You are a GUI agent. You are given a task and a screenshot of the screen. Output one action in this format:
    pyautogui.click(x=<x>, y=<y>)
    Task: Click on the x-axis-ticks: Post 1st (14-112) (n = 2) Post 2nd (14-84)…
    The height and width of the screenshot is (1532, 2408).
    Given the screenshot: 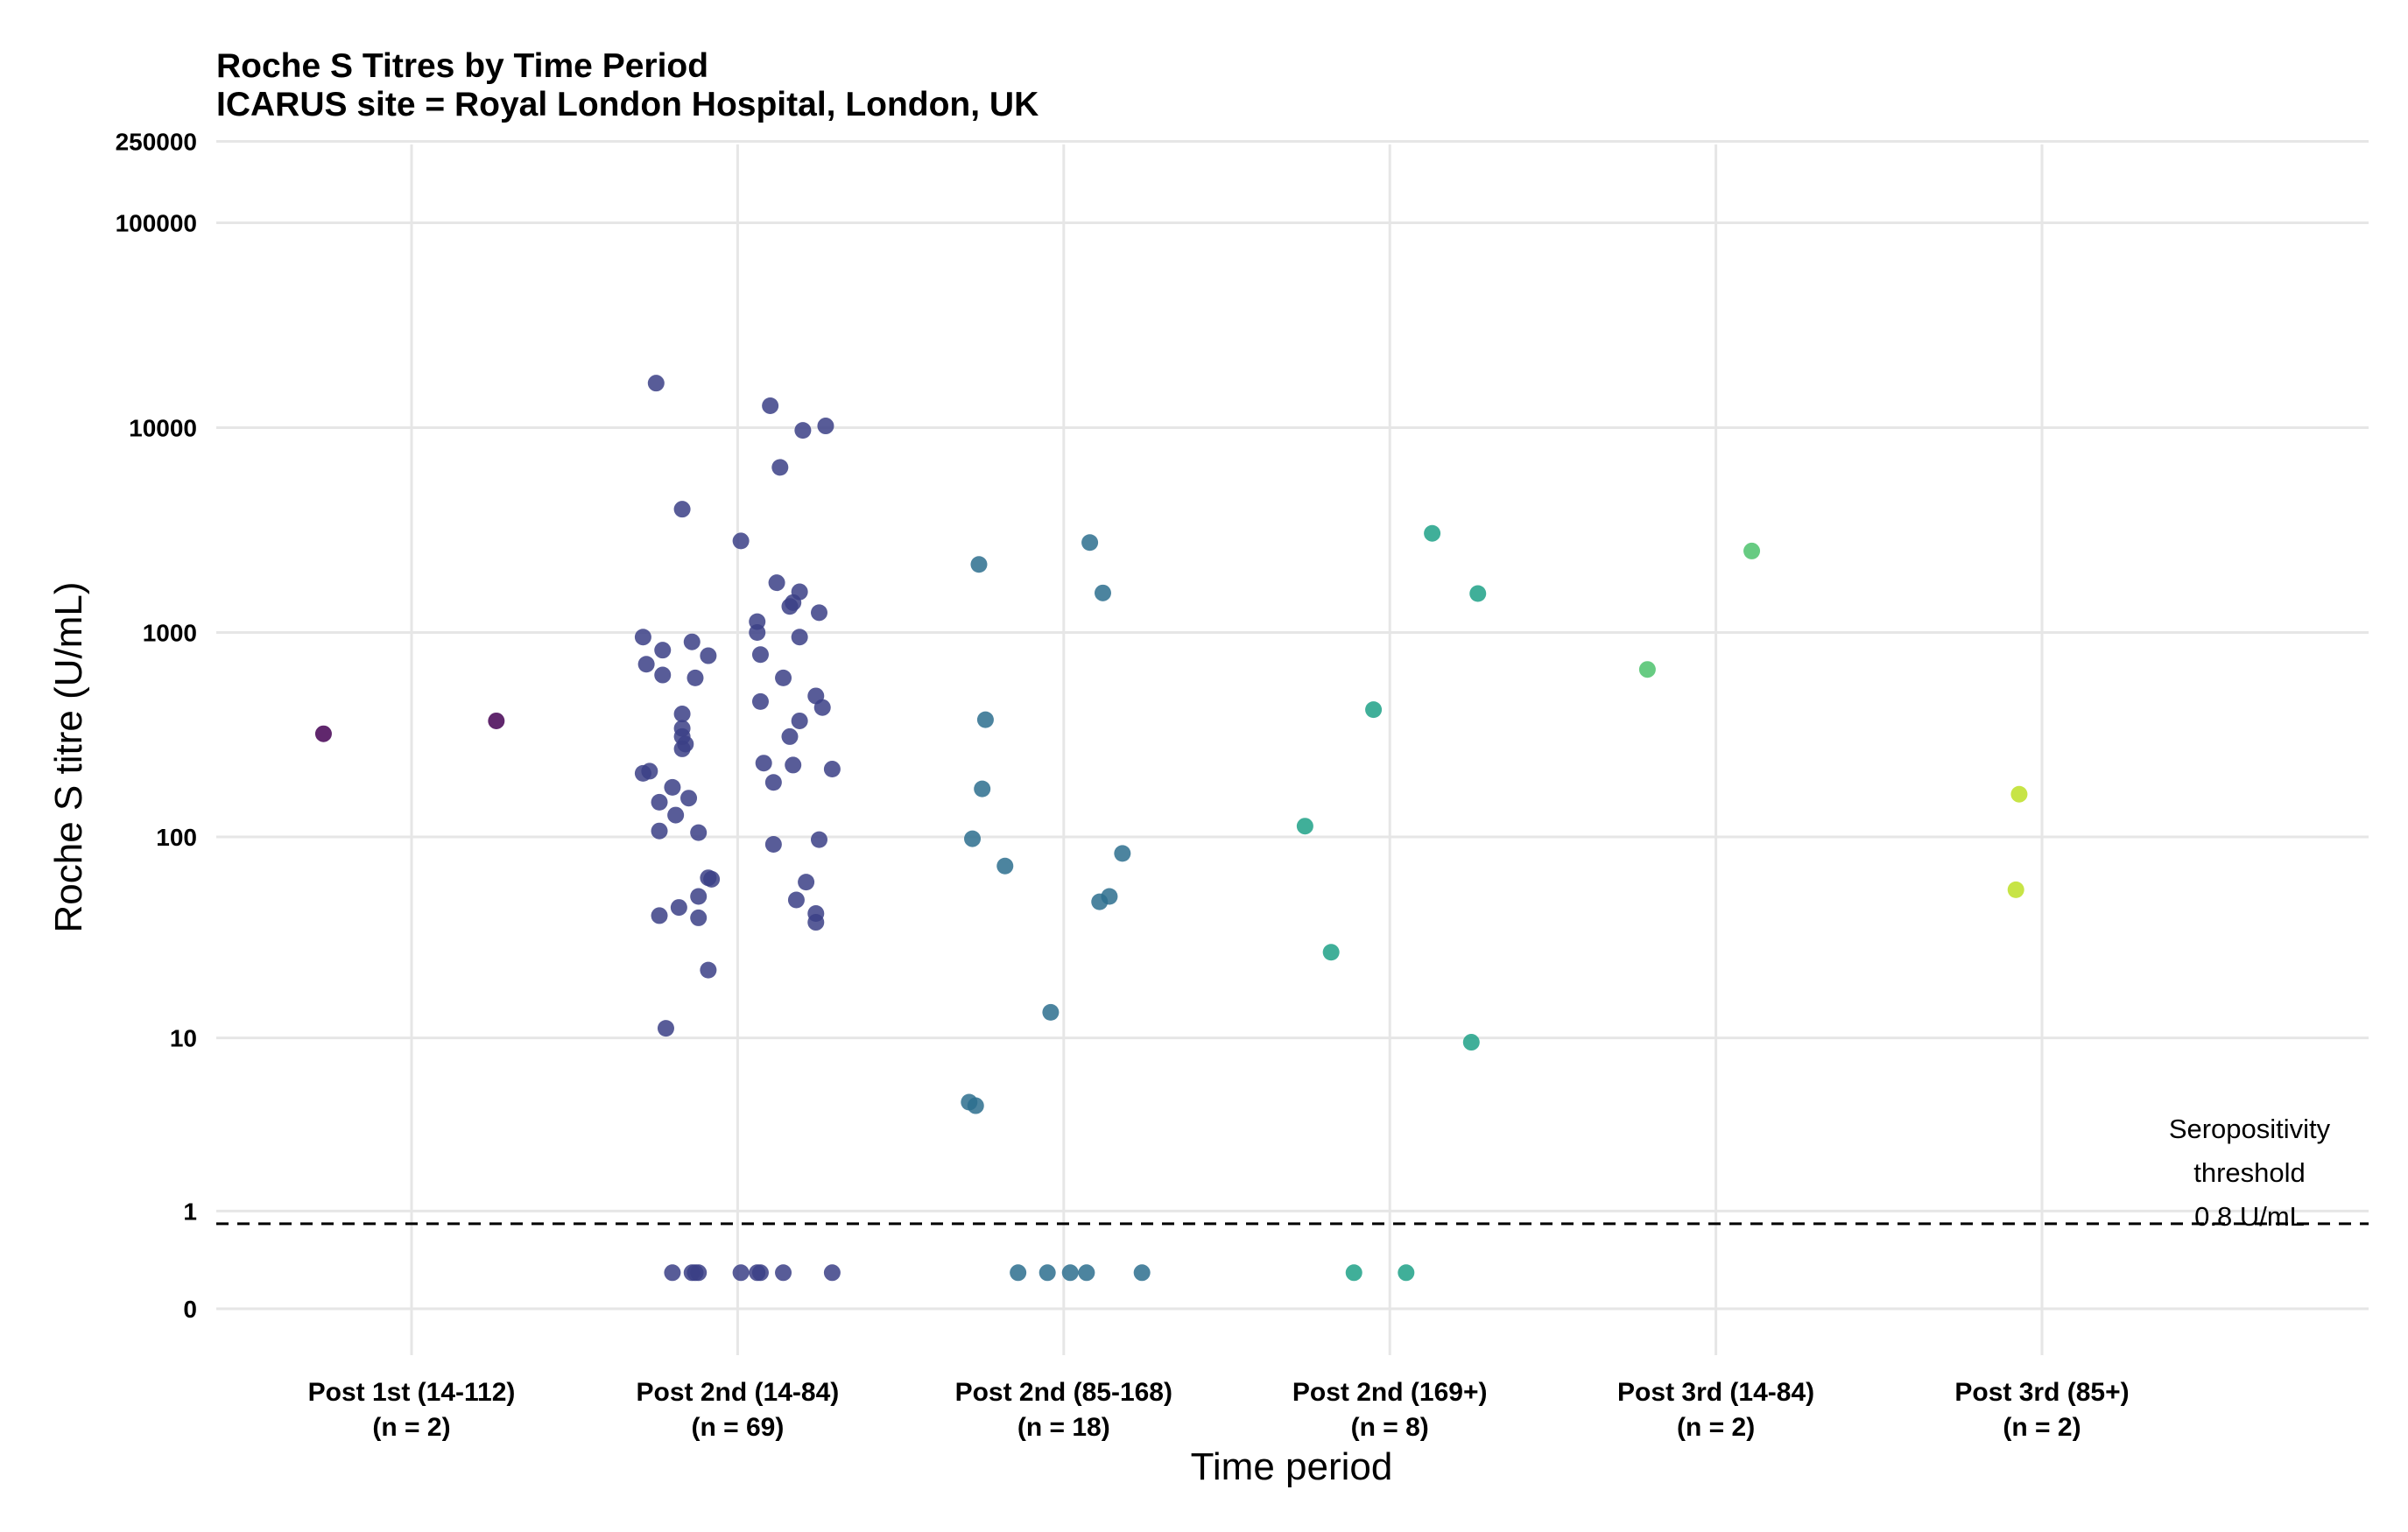 What is the action you would take?
    pyautogui.click(x=1219, y=1410)
    